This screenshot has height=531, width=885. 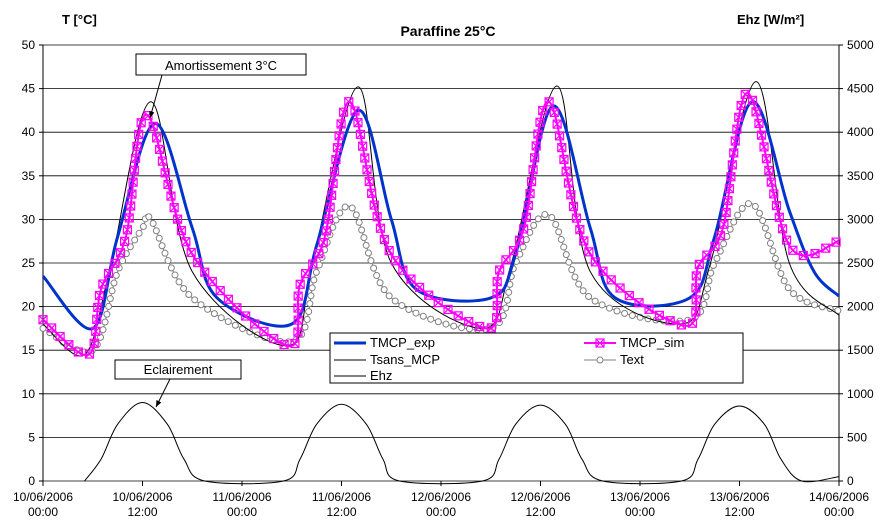 What do you see at coordinates (839, 504) in the screenshot?
I see `x-tick-label: 14/06/2006 00:00` at bounding box center [839, 504].